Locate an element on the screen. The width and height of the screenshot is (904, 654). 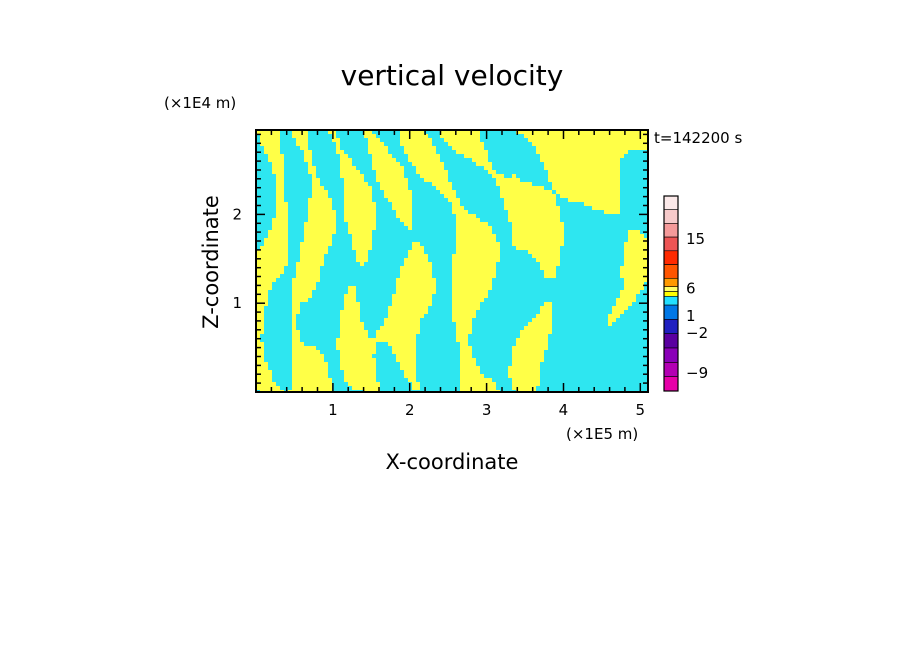
colorbar: 15 6 1−2 −9 is located at coordinates (685, 293).